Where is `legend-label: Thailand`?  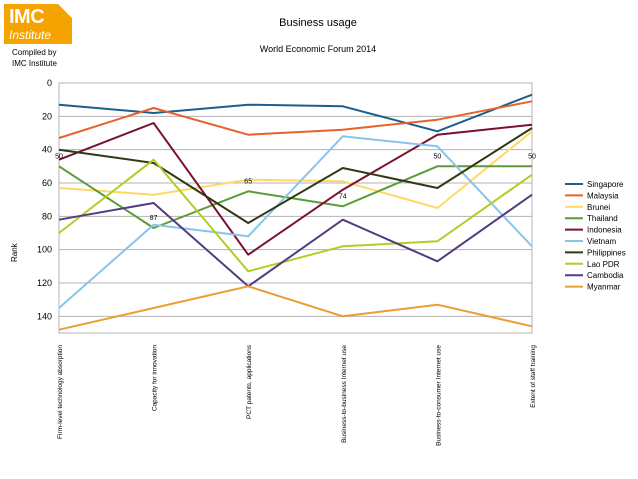 legend-label: Thailand is located at coordinates (602, 218).